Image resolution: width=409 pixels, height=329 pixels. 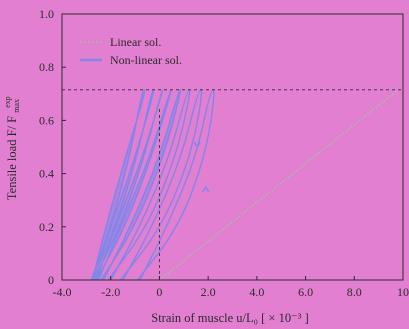 I want to click on y-axis-label-sub: max, so click(x=16, y=106).